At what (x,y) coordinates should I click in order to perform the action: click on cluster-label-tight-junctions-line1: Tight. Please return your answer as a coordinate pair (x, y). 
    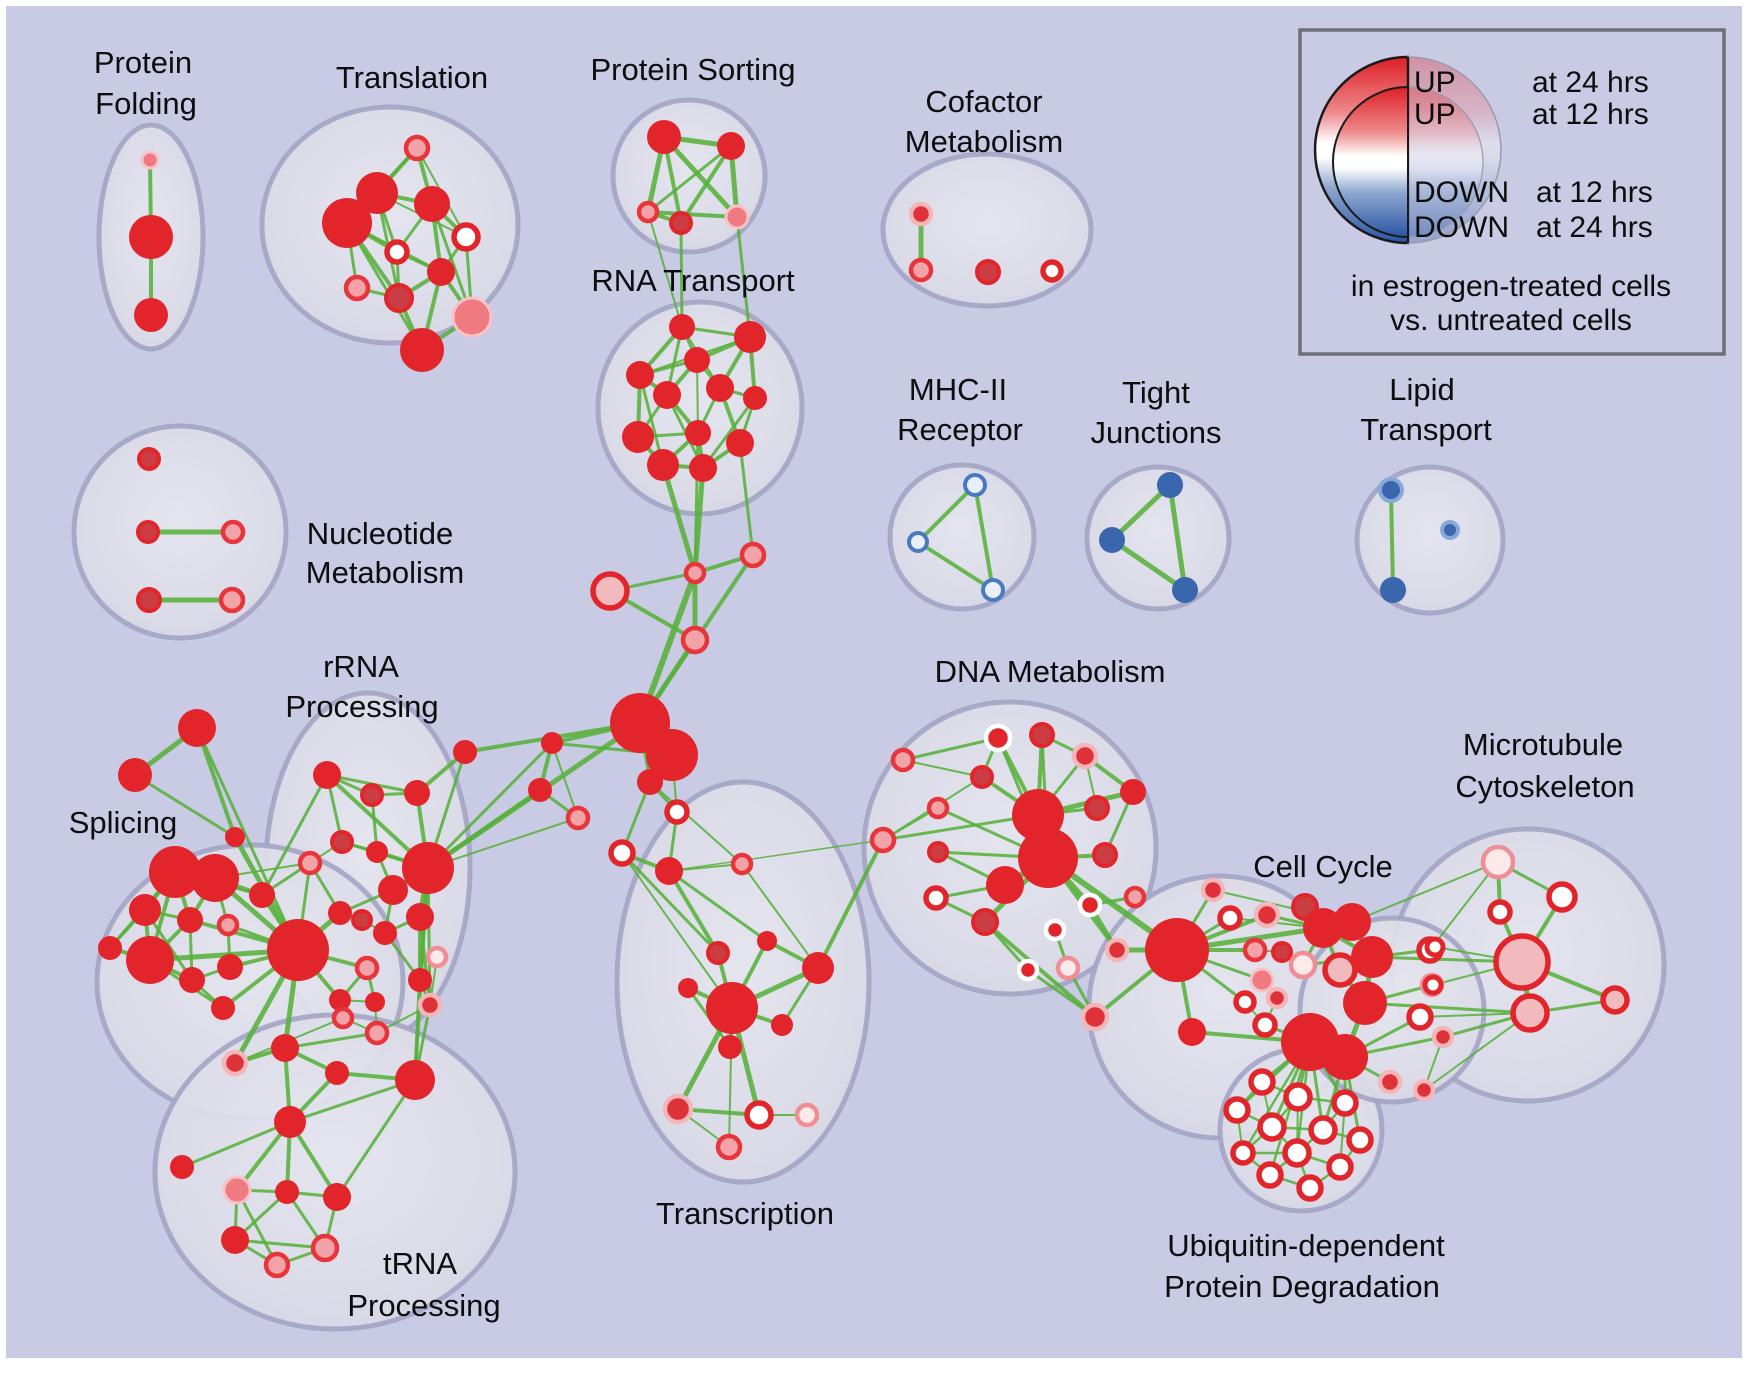
    Looking at the image, I should click on (1156, 392).